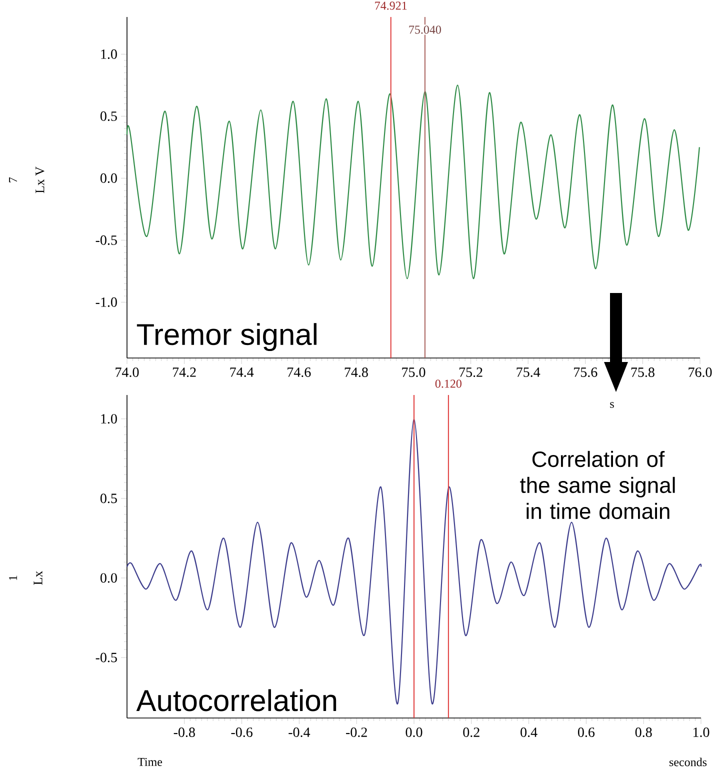 The image size is (724, 771). I want to click on x-axis-title: seconds, so click(688, 762).